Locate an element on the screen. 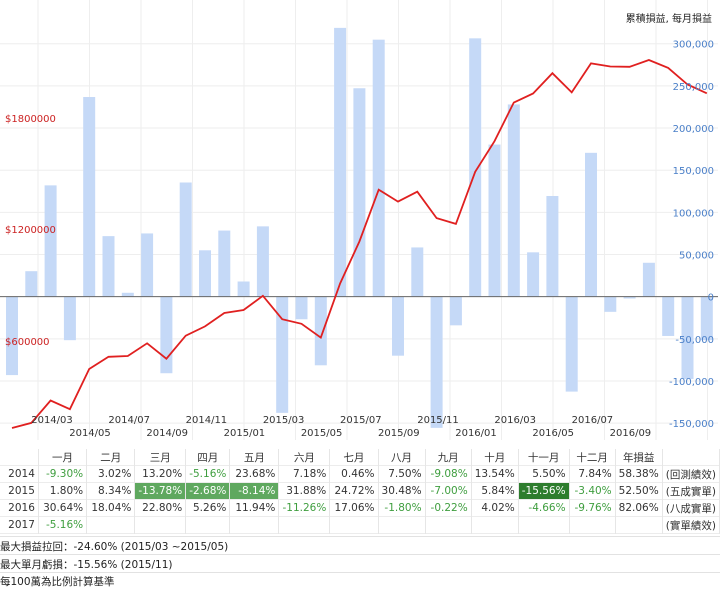  right-tick-label: 150,000 is located at coordinates (693, 171).